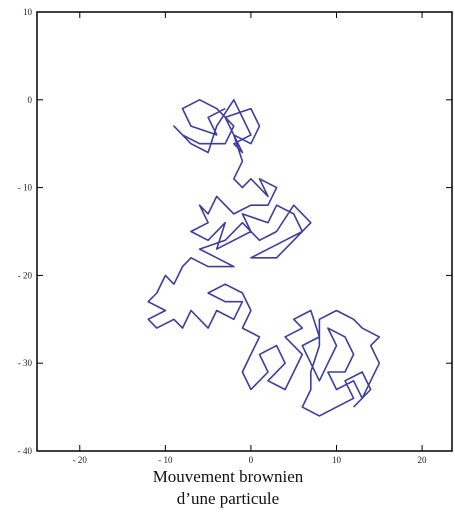  I want to click on y-tick-label: 10, so click(28, 12).